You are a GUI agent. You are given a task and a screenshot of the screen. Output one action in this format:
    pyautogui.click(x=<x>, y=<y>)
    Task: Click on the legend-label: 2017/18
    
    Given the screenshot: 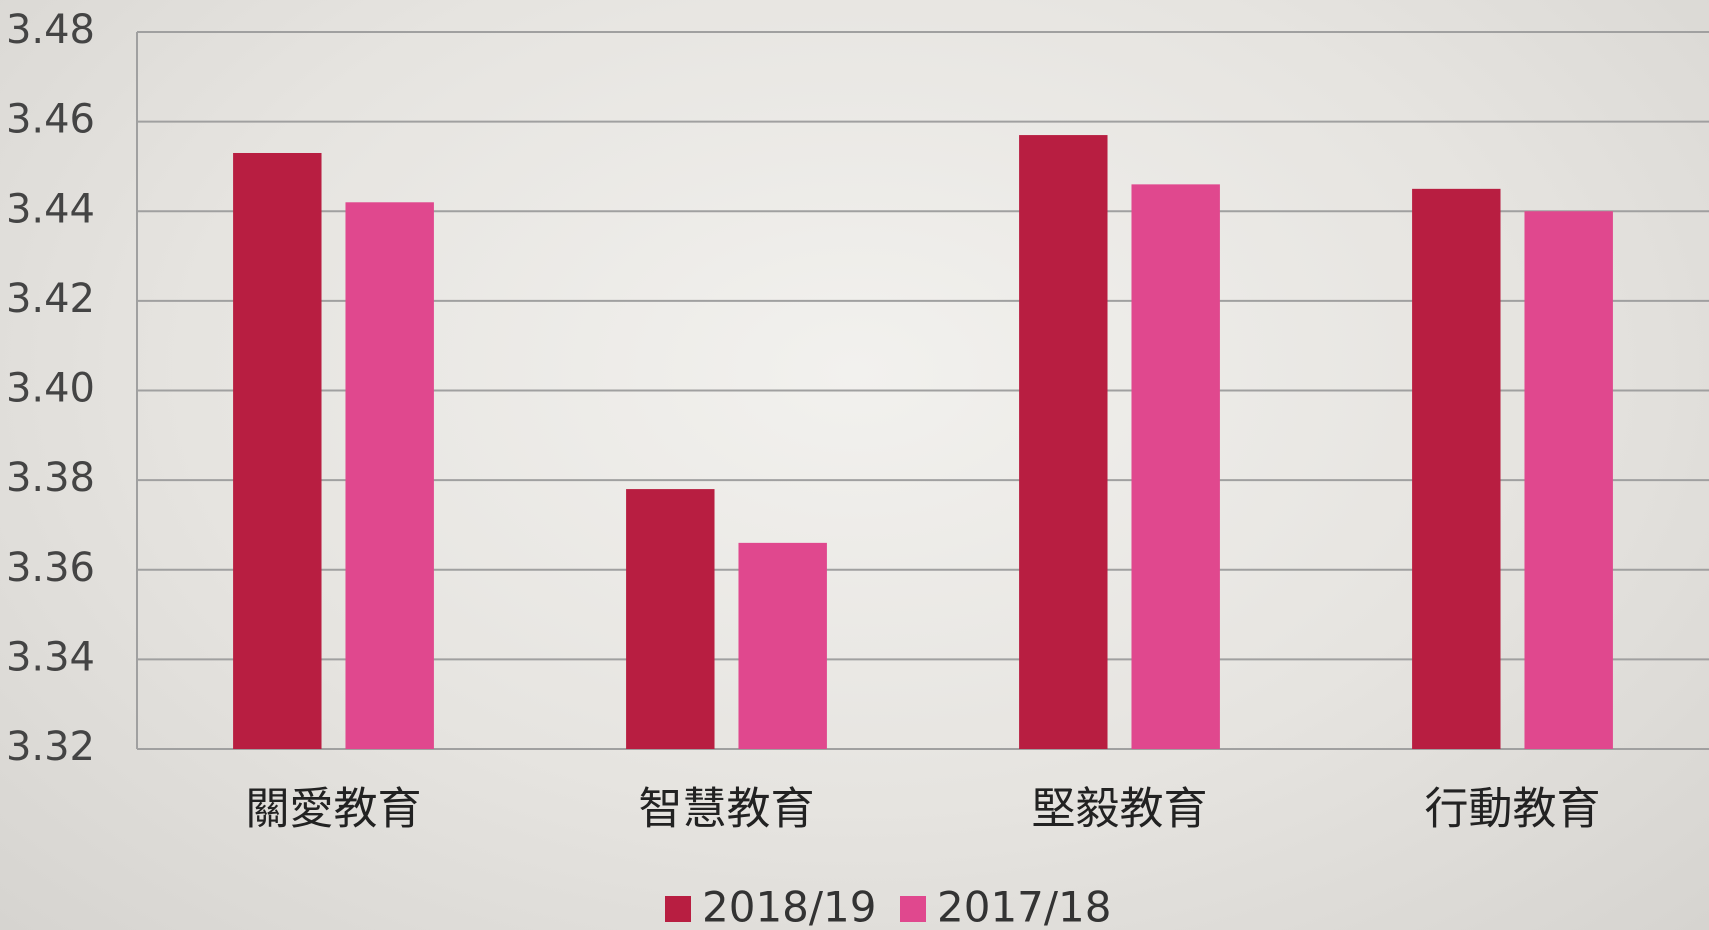 What is the action you would take?
    pyautogui.click(x=1024, y=906)
    